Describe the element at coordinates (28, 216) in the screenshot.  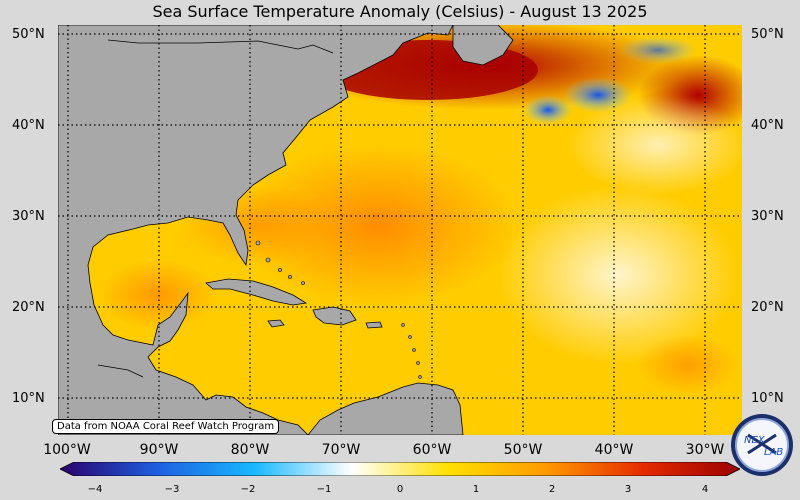
I see `lat-label-30n-left: 30°N` at that location.